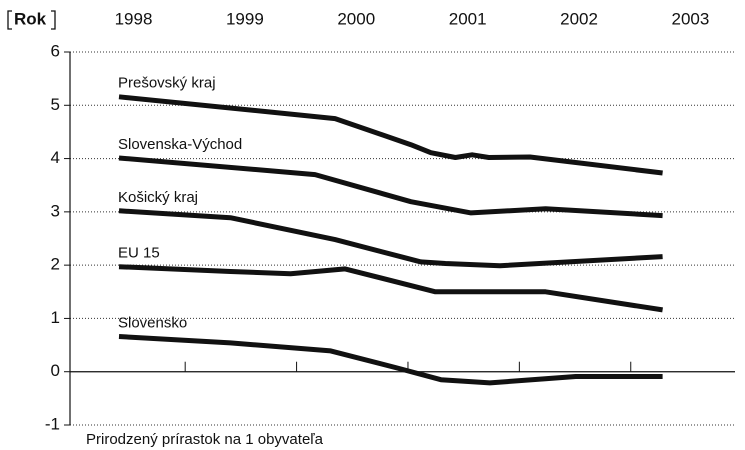  What do you see at coordinates (468, 18) in the screenshot?
I see `x-tick-label: 2001` at bounding box center [468, 18].